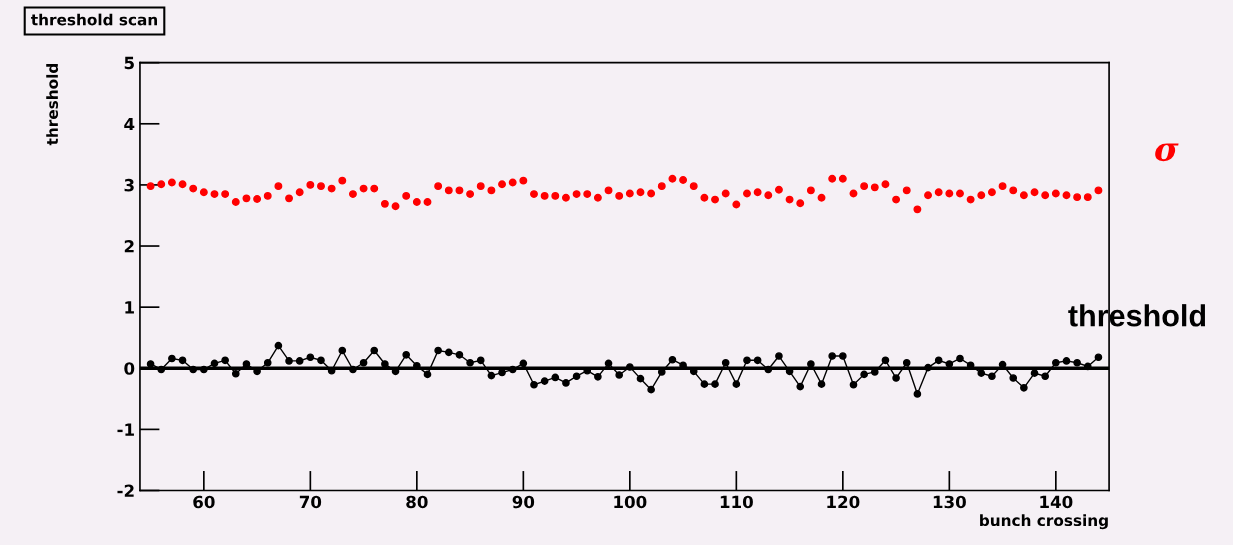 The height and width of the screenshot is (545, 1233). I want to click on y-tick-label: -2, so click(125, 490).